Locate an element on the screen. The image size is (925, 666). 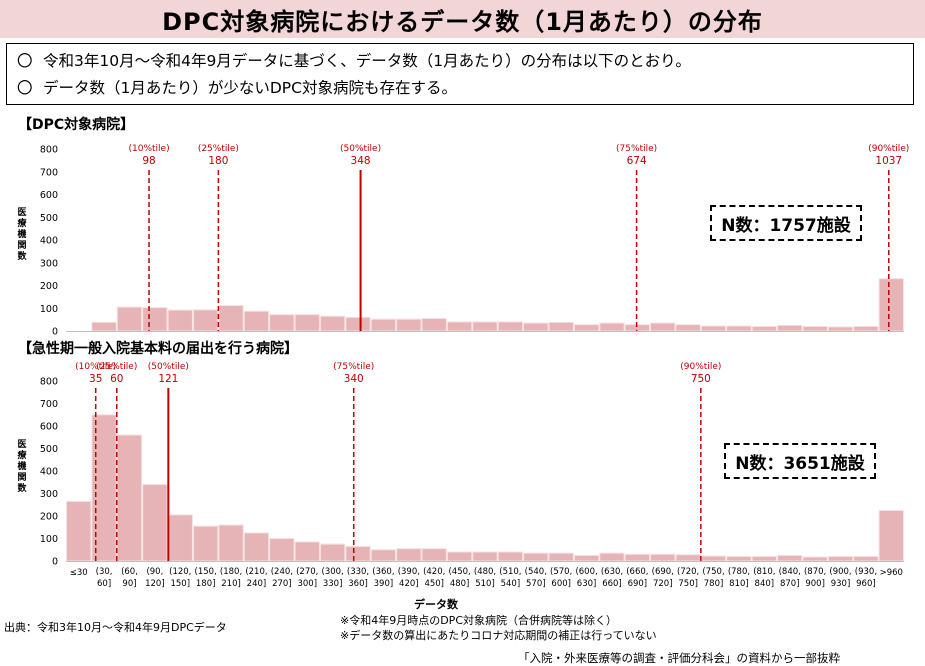
chart2-title: 【急性期一般入院基本料の届出を行う病院】 is located at coordinates (158, 349).